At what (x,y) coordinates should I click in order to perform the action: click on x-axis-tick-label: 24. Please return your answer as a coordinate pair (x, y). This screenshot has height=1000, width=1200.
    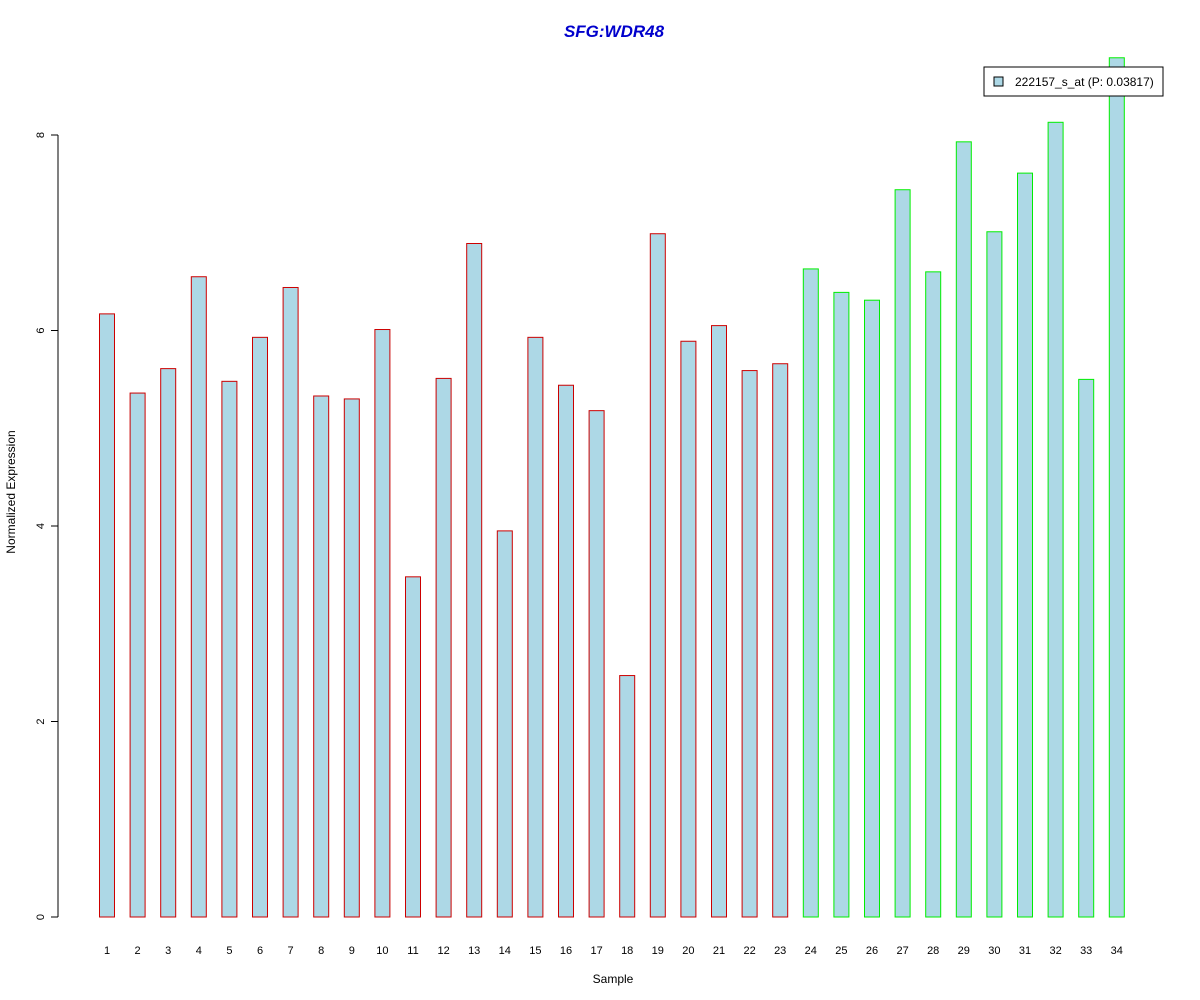
    Looking at the image, I should click on (811, 951).